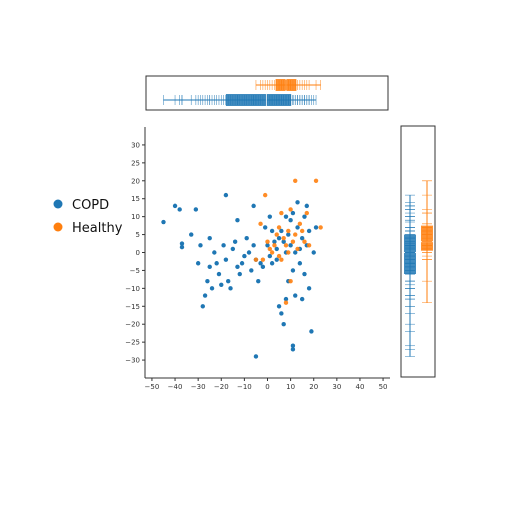 This screenshot has width=510, height=510. I want to click on y-tick-label: −25, so click(132, 343).